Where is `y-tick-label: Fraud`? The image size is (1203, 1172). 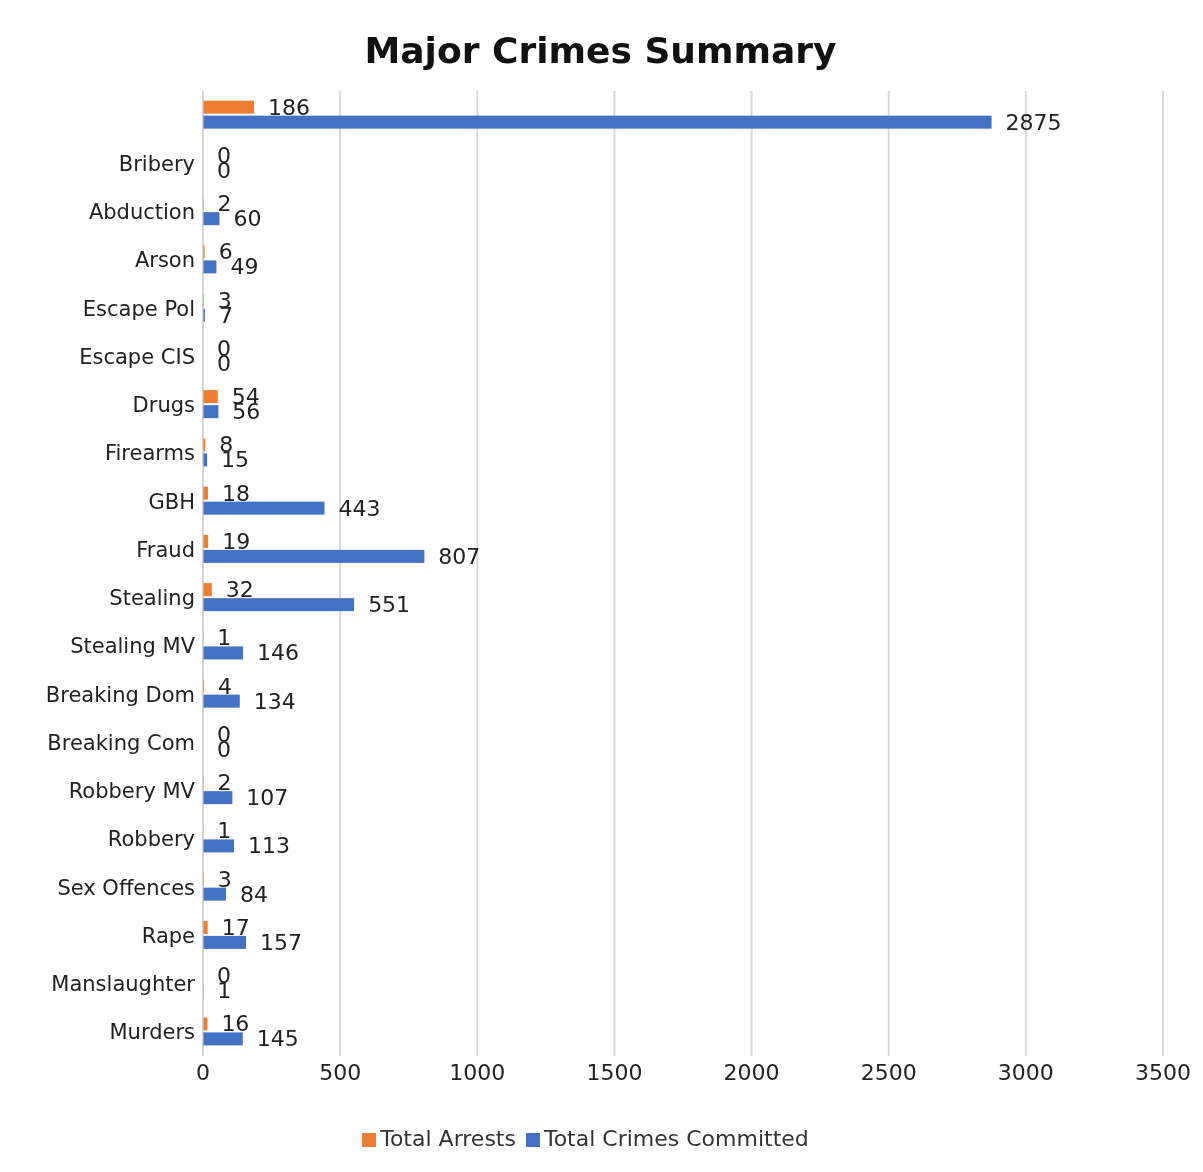
y-tick-label: Fraud is located at coordinates (165, 549).